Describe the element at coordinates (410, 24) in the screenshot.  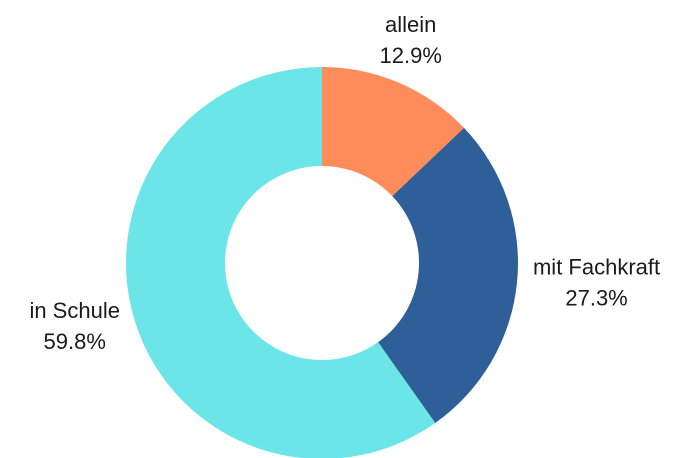
I see `slice-label: allein` at that location.